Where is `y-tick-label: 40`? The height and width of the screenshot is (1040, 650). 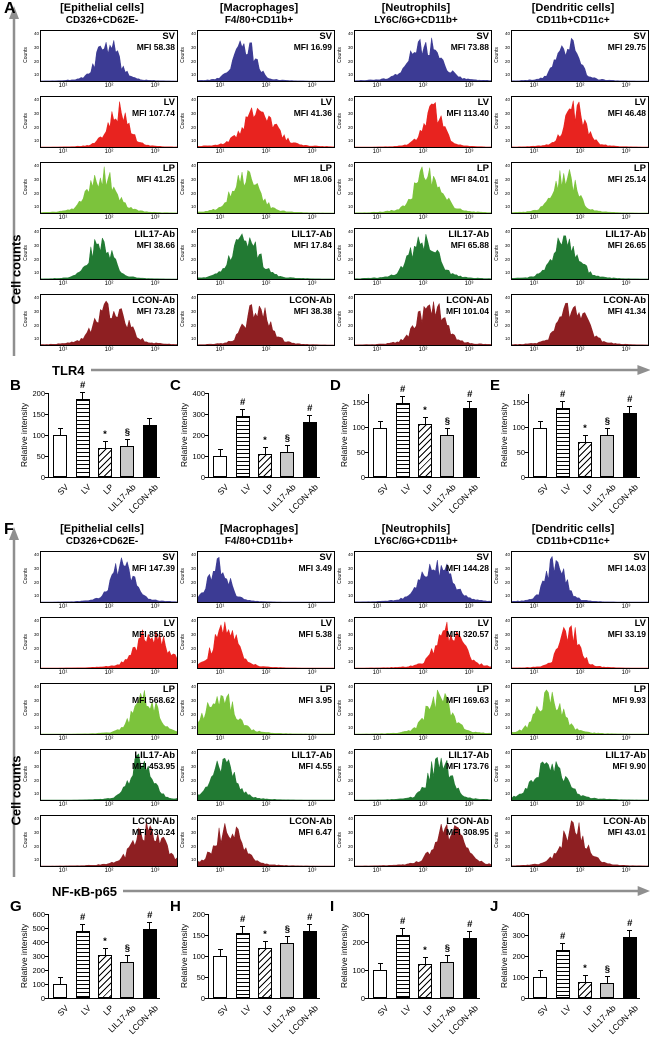
y-tick-label: 40 is located at coordinates (350, 231).